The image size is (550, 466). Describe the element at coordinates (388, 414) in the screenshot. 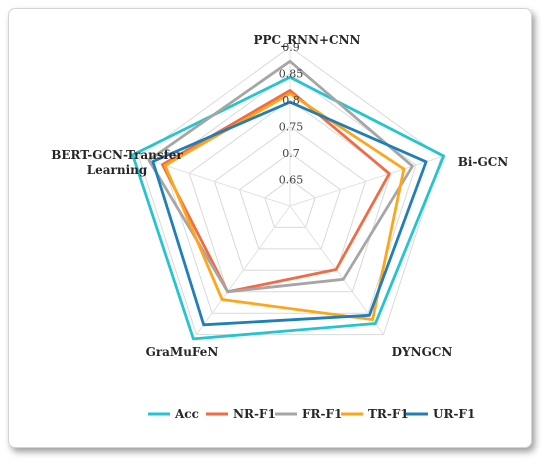

I see `legend-label: TR-F1` at that location.